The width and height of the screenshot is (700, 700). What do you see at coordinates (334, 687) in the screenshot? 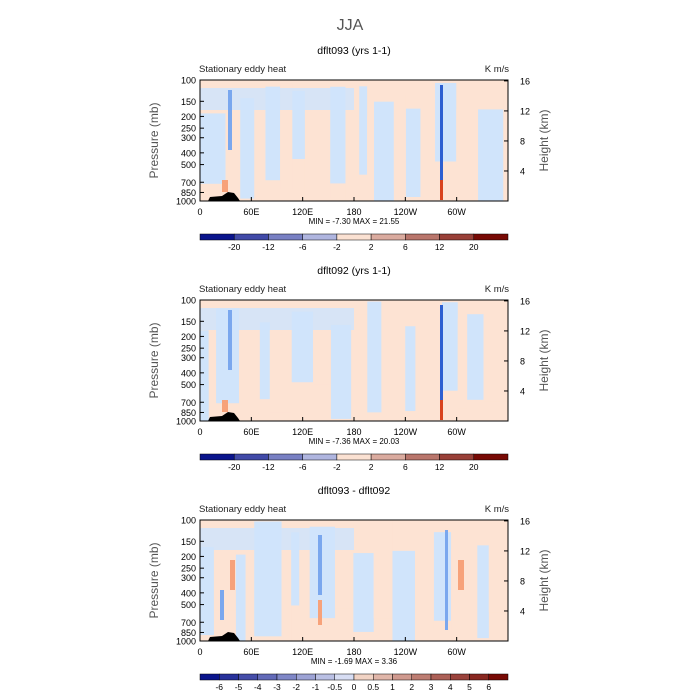
I see `colorbar-label: -0.5` at bounding box center [334, 687].